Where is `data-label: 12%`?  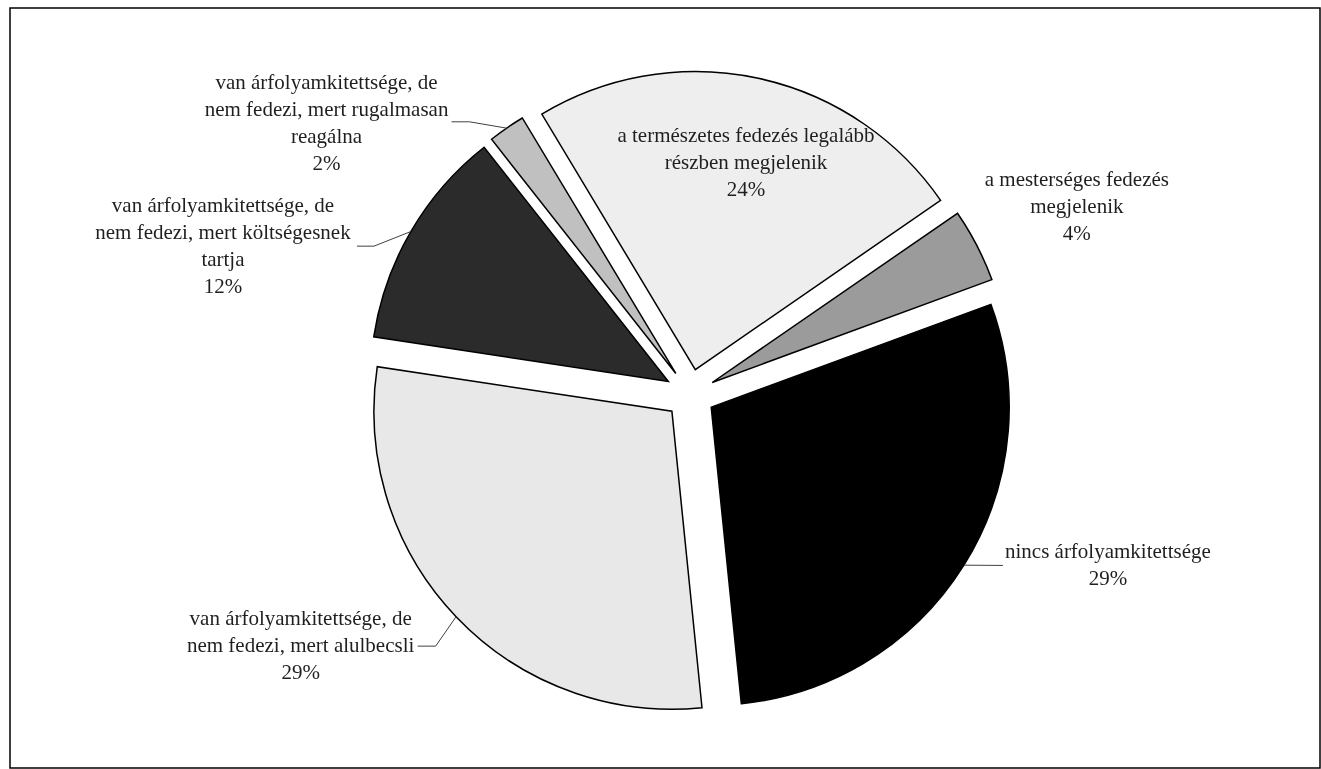
data-label: 12% is located at coordinates (223, 286).